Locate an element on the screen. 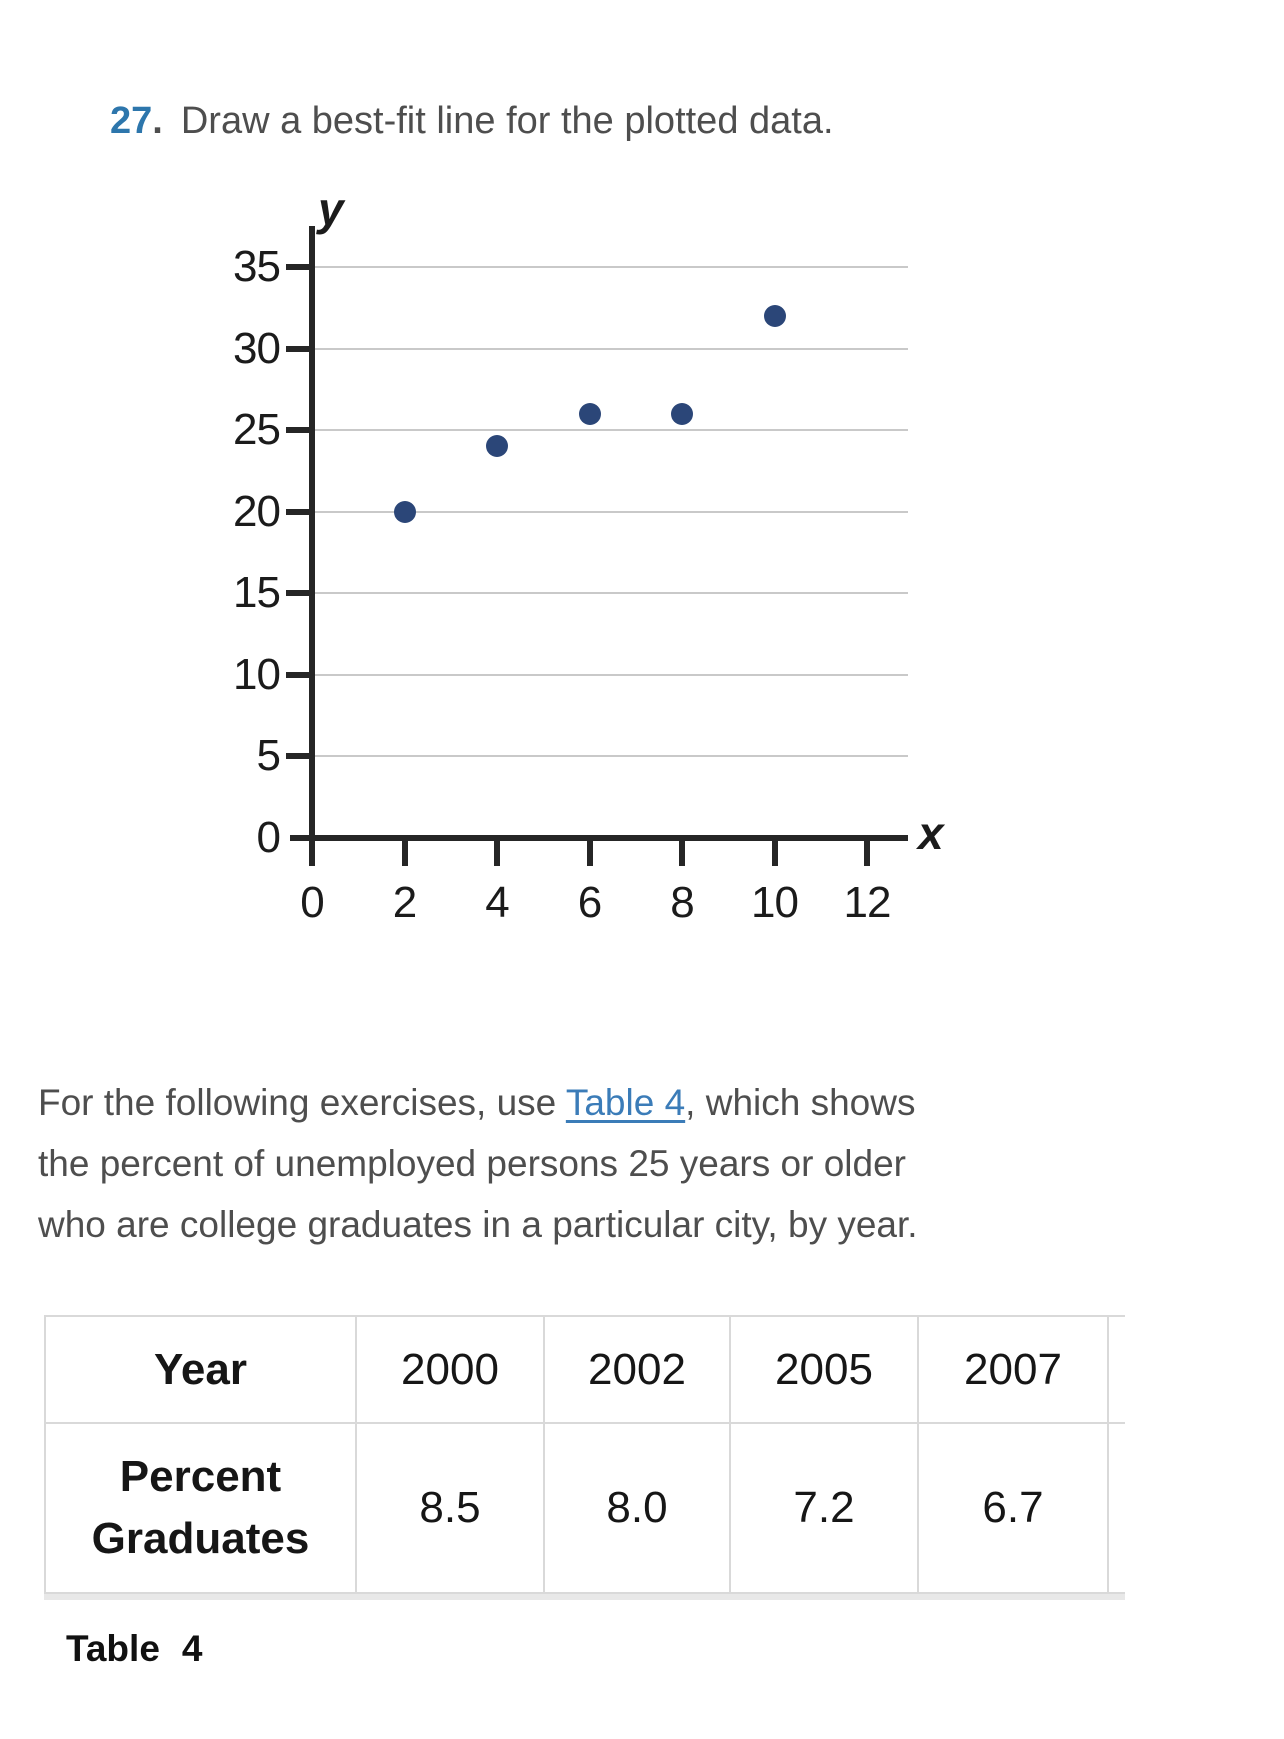 This screenshot has width=1284, height=1739. table-header-cell: 2000 is located at coordinates (450, 1369).